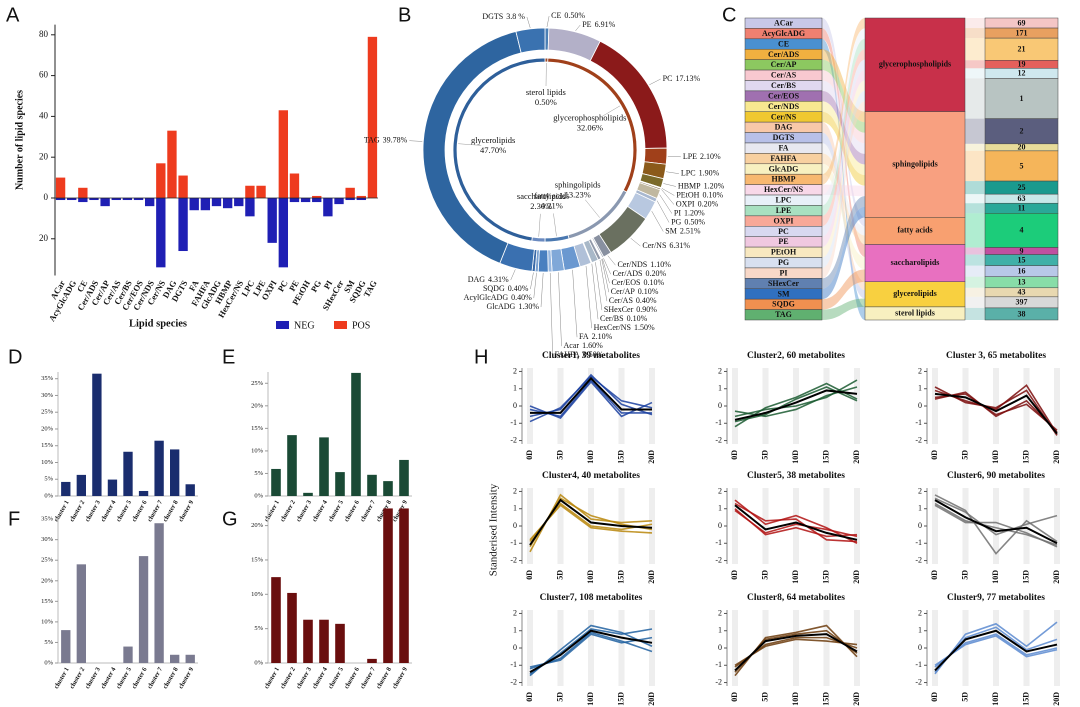 Image resolution: width=1080 pixels, height=707 pixels. What do you see at coordinates (605, 24) in the screenshot?
I see `slice-value: 6.91%` at bounding box center [605, 24].